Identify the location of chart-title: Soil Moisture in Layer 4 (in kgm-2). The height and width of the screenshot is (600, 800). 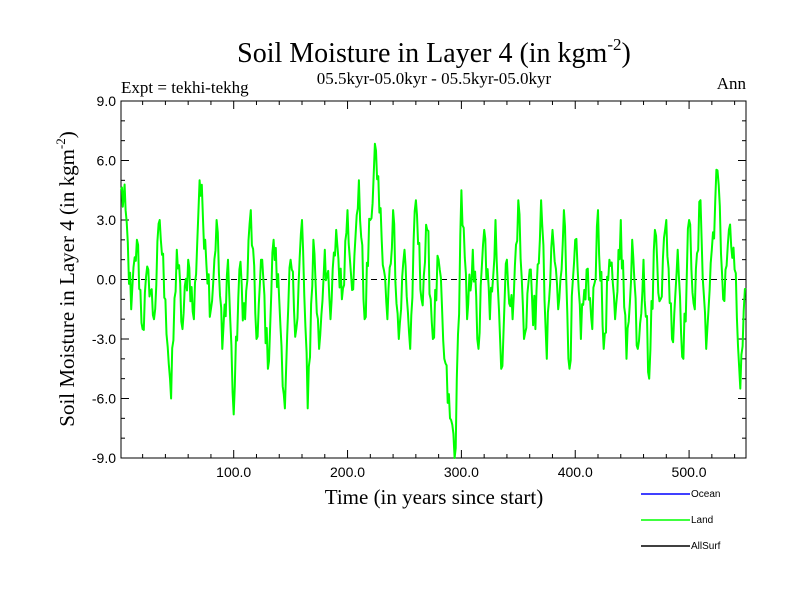
(434, 52).